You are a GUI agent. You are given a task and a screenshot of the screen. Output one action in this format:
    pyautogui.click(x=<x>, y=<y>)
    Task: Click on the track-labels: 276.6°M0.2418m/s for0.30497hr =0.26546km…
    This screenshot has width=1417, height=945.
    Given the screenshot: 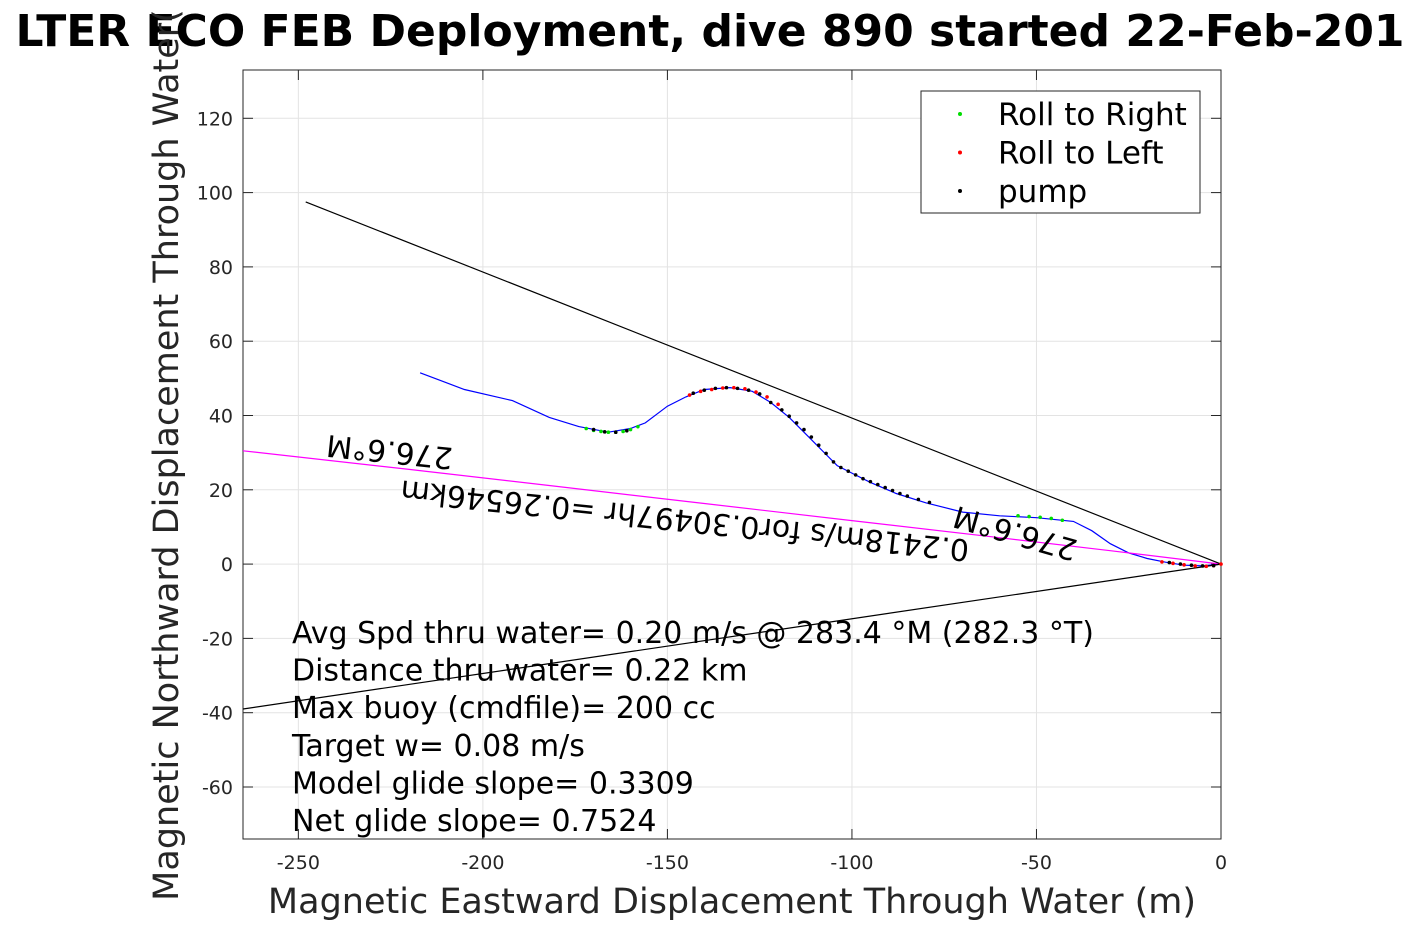 What is the action you would take?
    pyautogui.click(x=703, y=497)
    